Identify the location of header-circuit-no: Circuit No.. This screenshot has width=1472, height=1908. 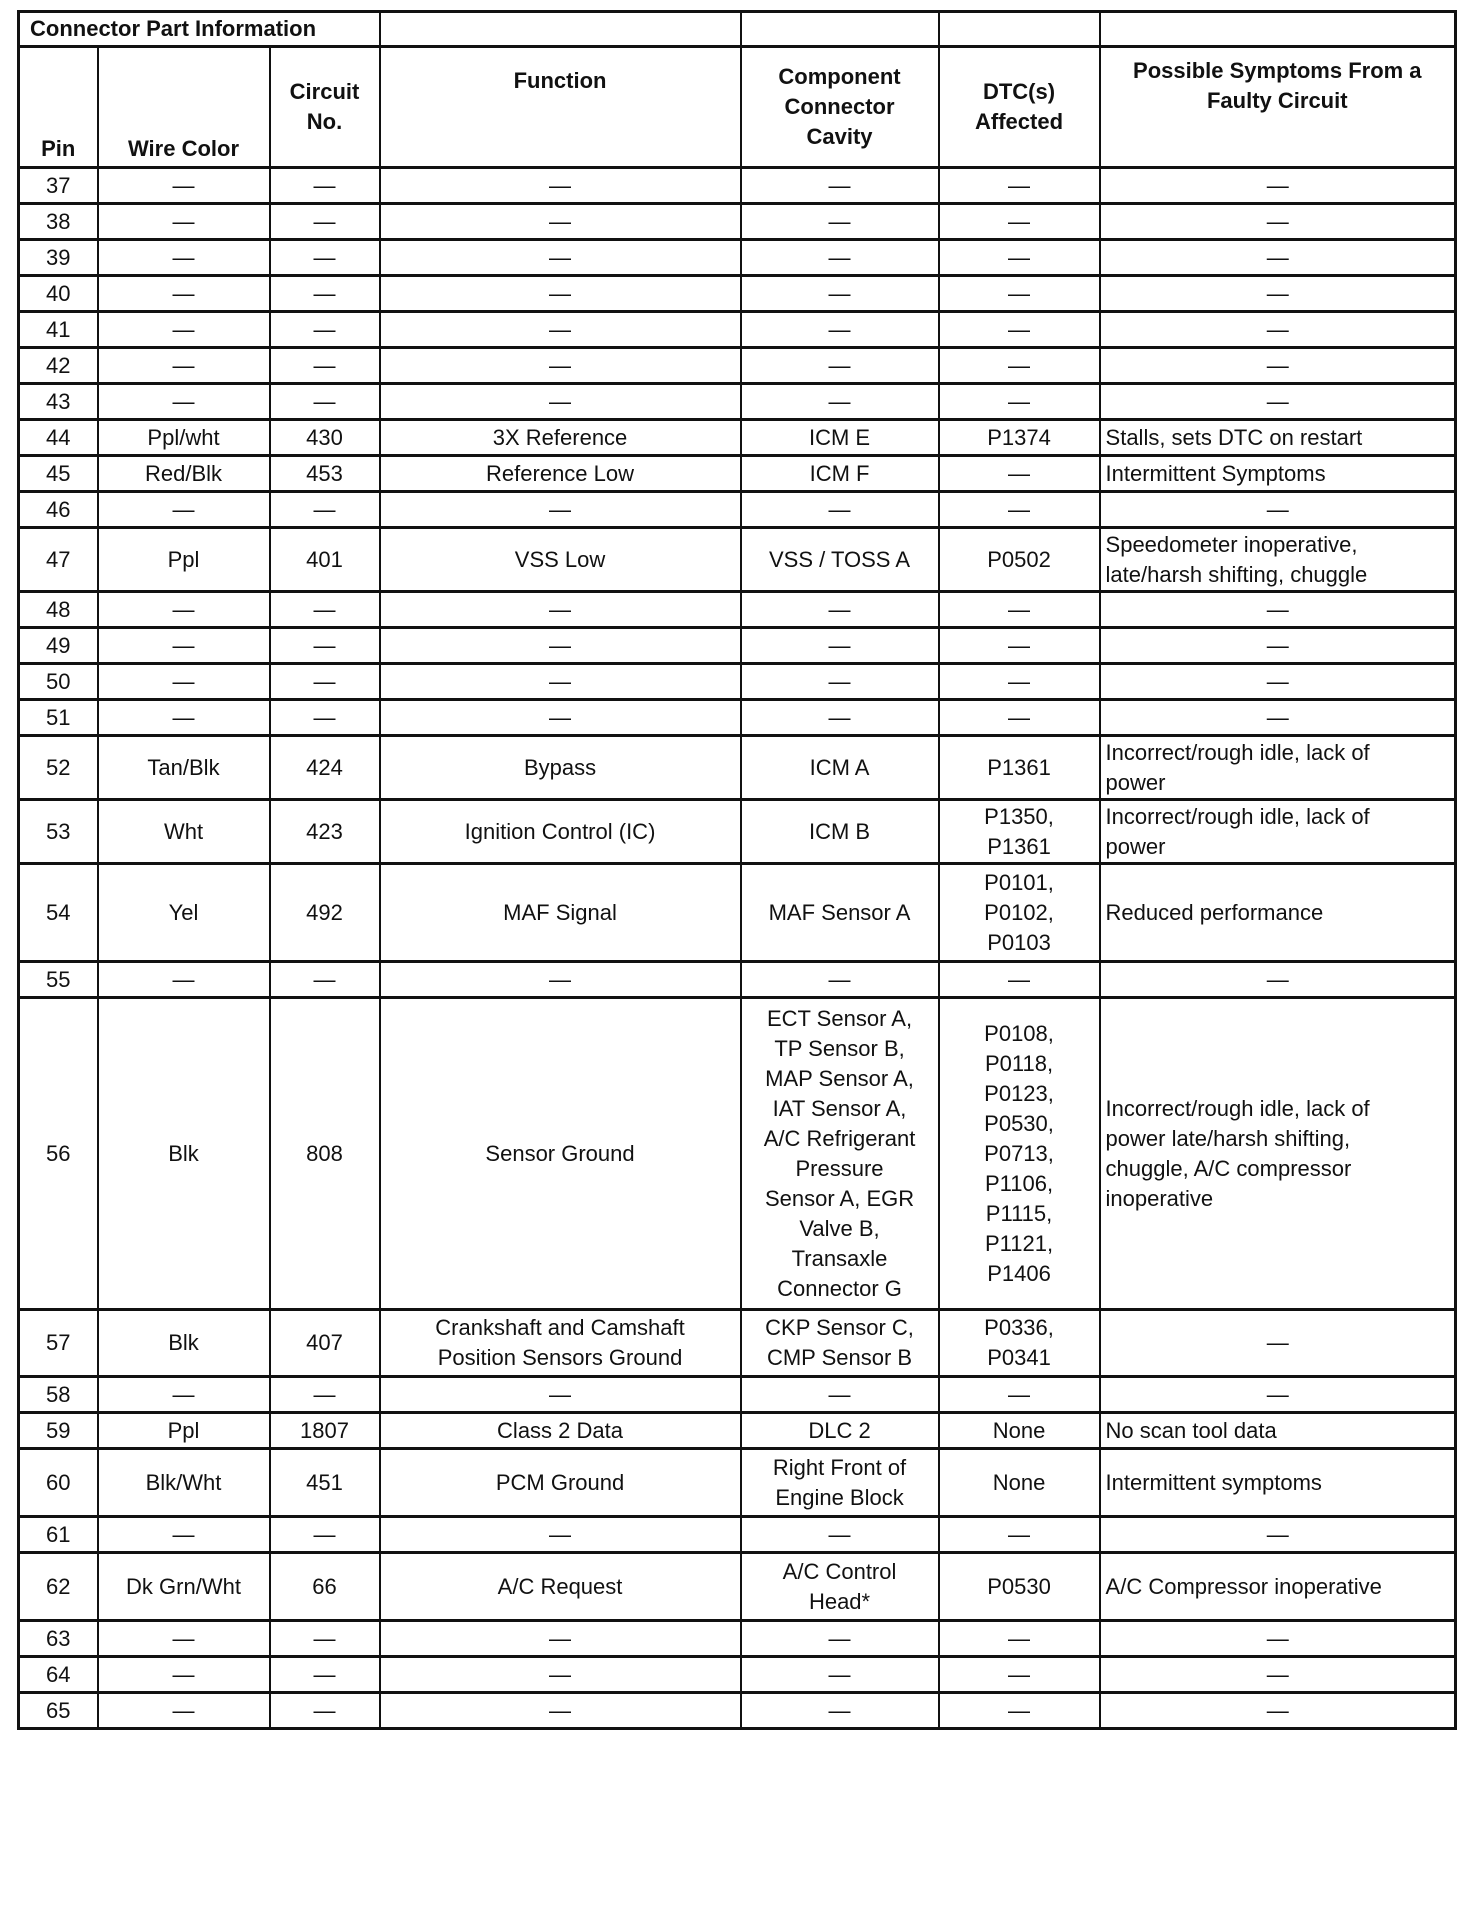
(324, 107).